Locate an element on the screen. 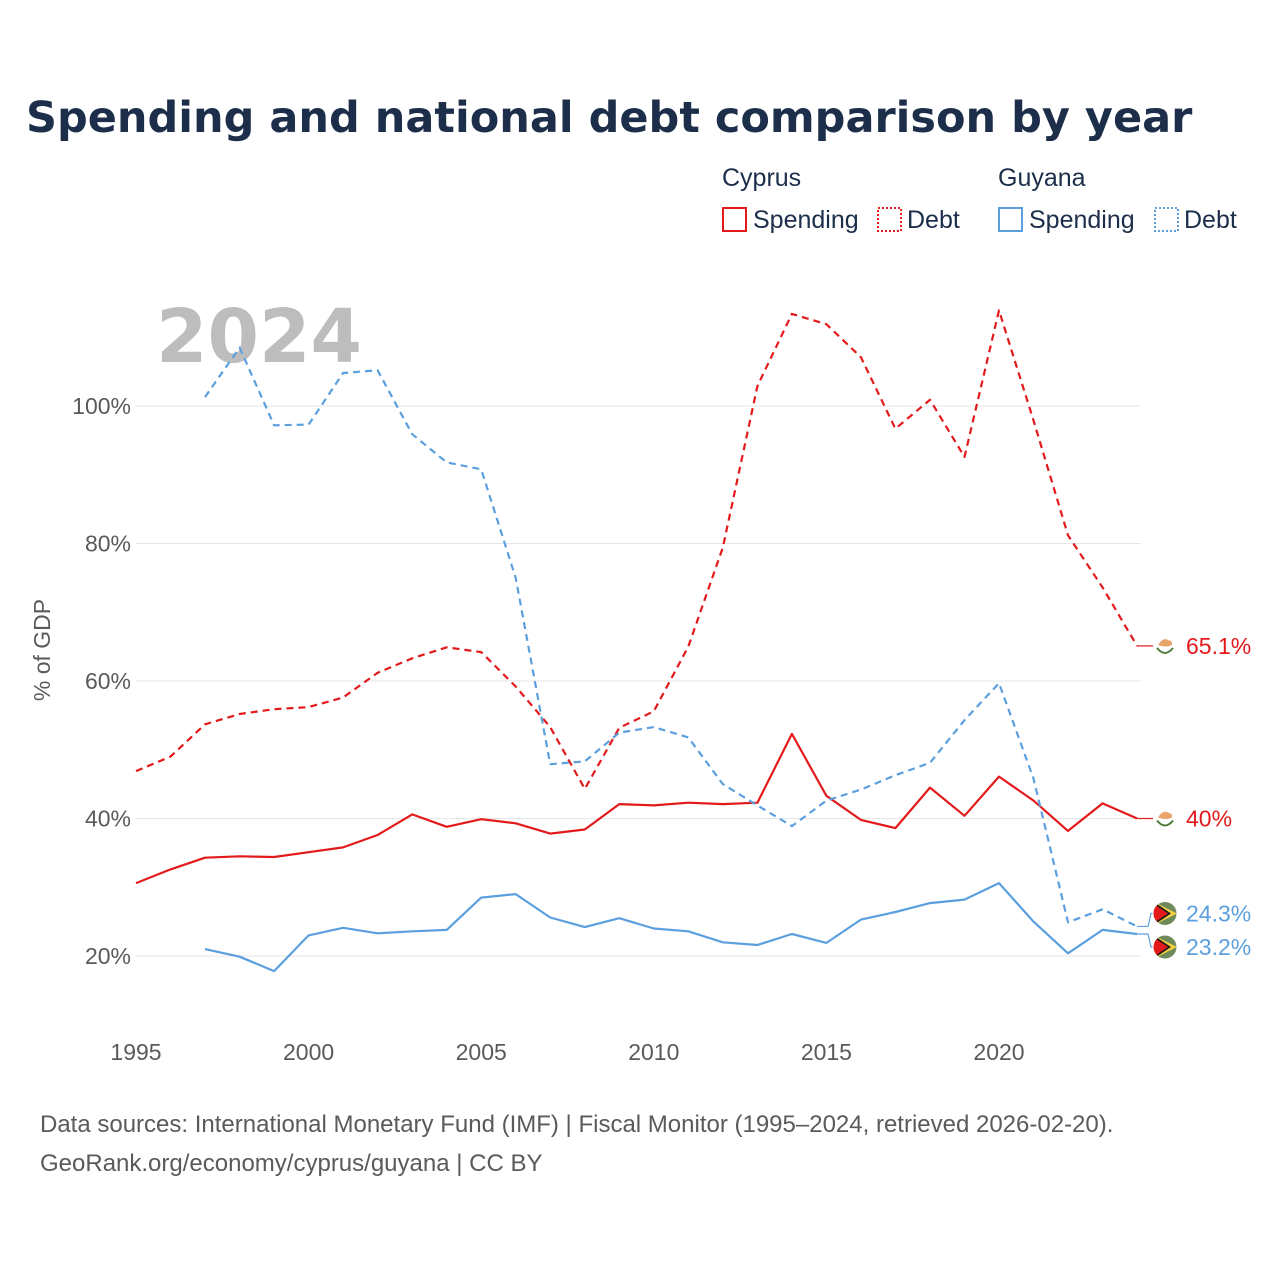 This screenshot has height=1280, width=1280. series-line-guyana-spending is located at coordinates (671, 927).